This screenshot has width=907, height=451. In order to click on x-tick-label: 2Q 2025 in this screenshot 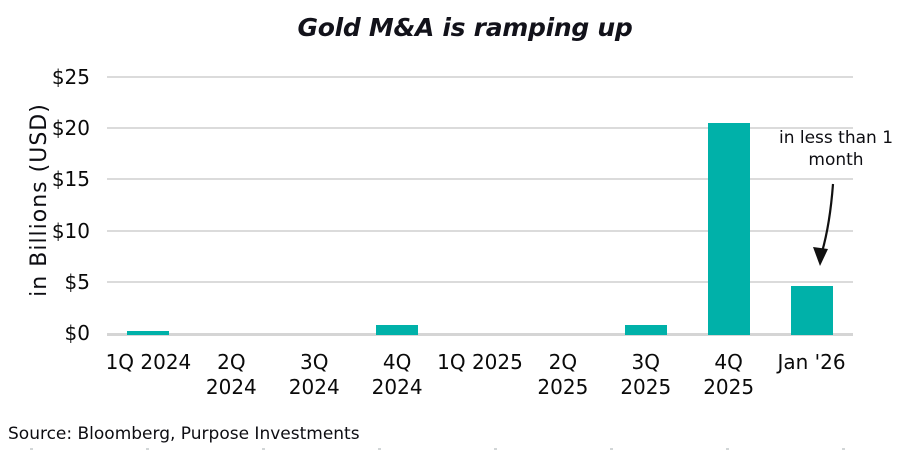, I will do `click(563, 374)`.